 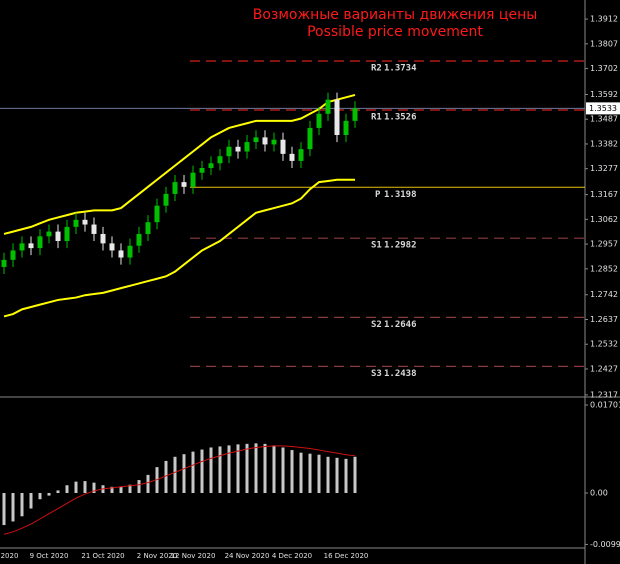 I want to click on level-value: 1.2982, so click(x=400, y=246).